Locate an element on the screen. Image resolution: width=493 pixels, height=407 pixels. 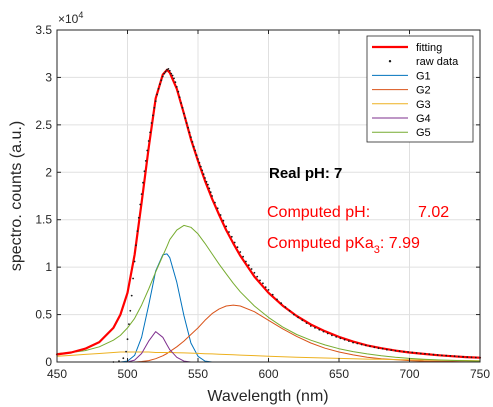
computed-pka-label: Computed pKa is located at coordinates (320, 243).